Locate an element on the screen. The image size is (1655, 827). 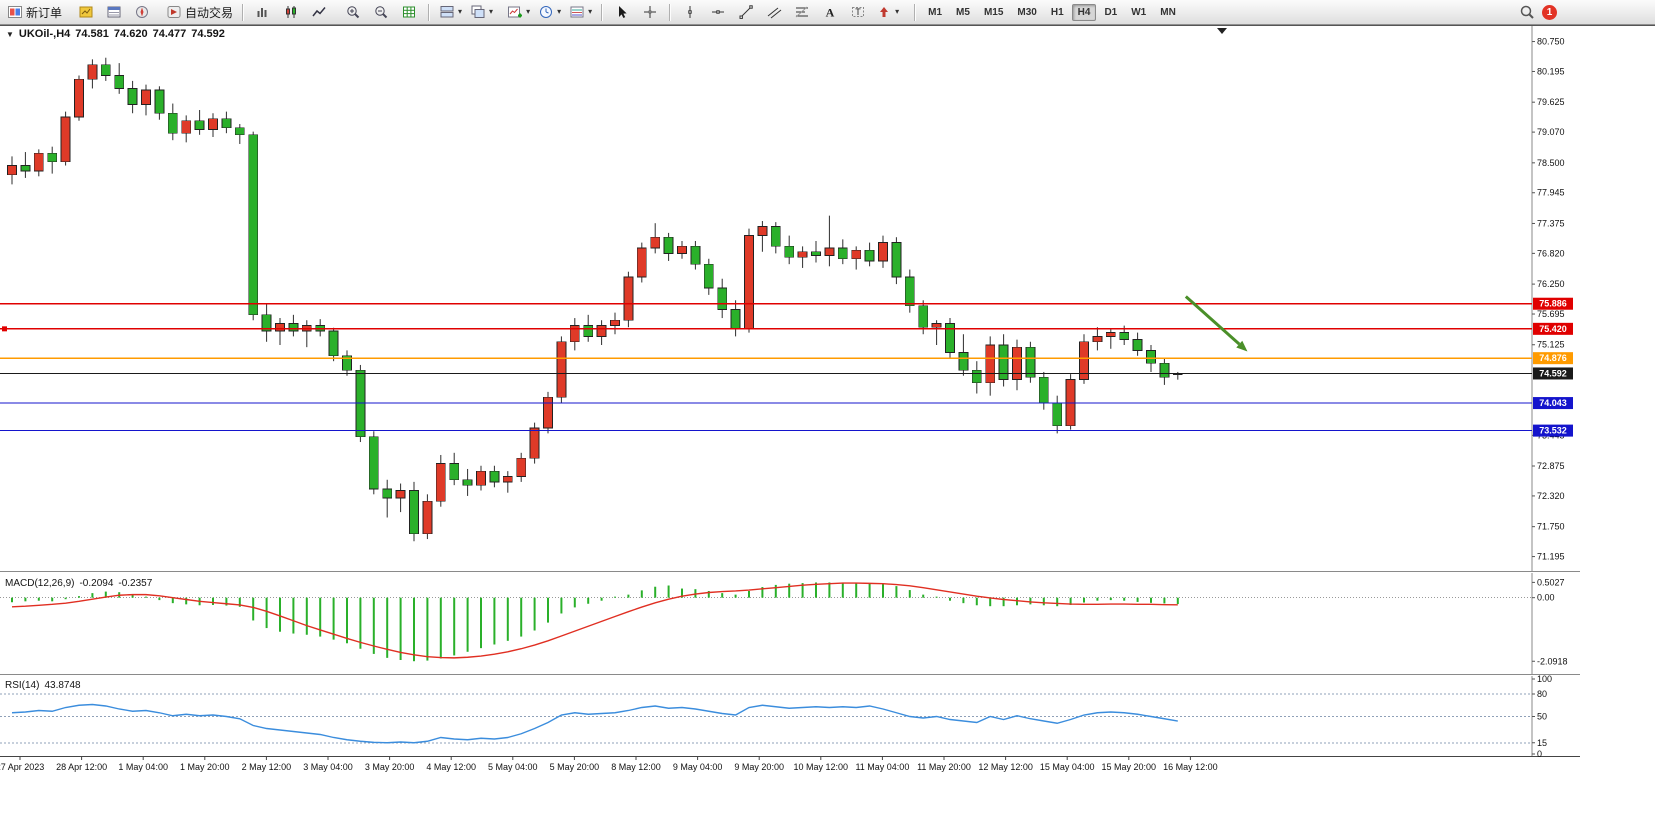
svg-text: 79.625 is located at coordinates (1551, 102).